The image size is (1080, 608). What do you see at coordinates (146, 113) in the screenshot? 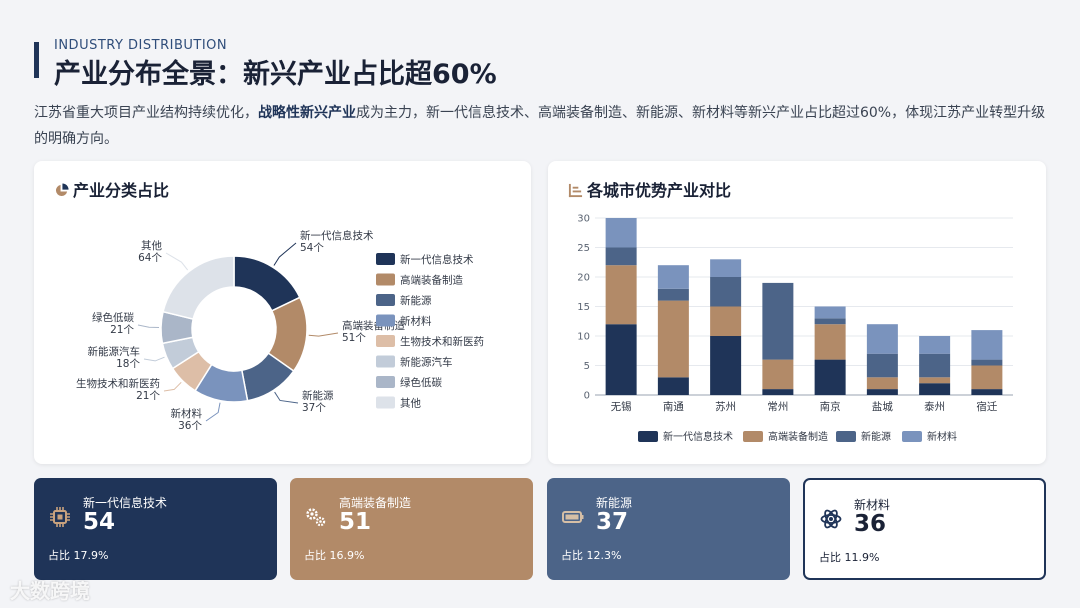
I see `intro-prefix: 江苏省重大项目产业结构持续优化，` at bounding box center [146, 113].